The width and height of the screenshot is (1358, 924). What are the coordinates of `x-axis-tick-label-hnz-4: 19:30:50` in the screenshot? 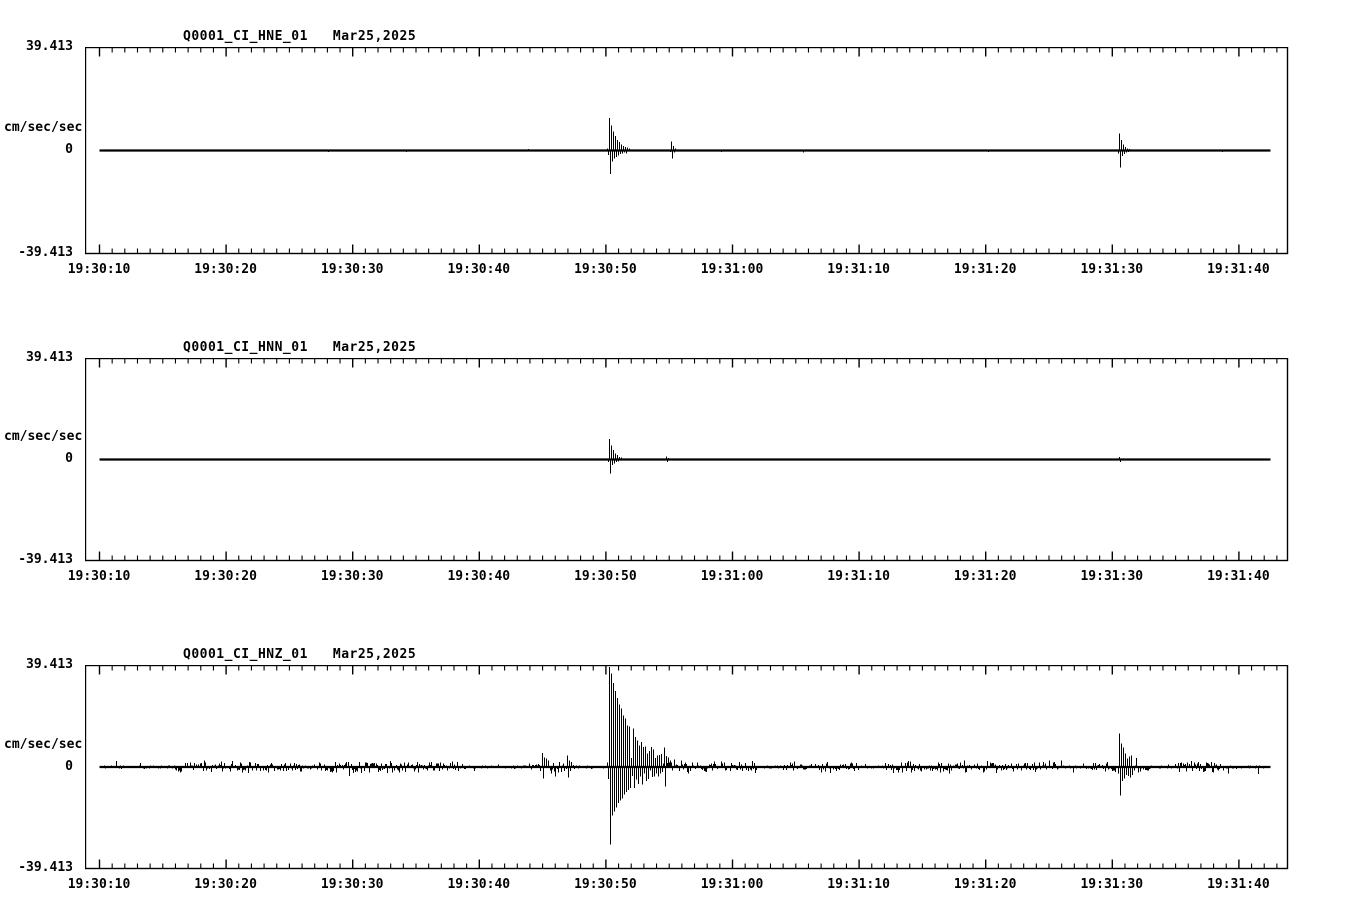 It's located at (605, 884).